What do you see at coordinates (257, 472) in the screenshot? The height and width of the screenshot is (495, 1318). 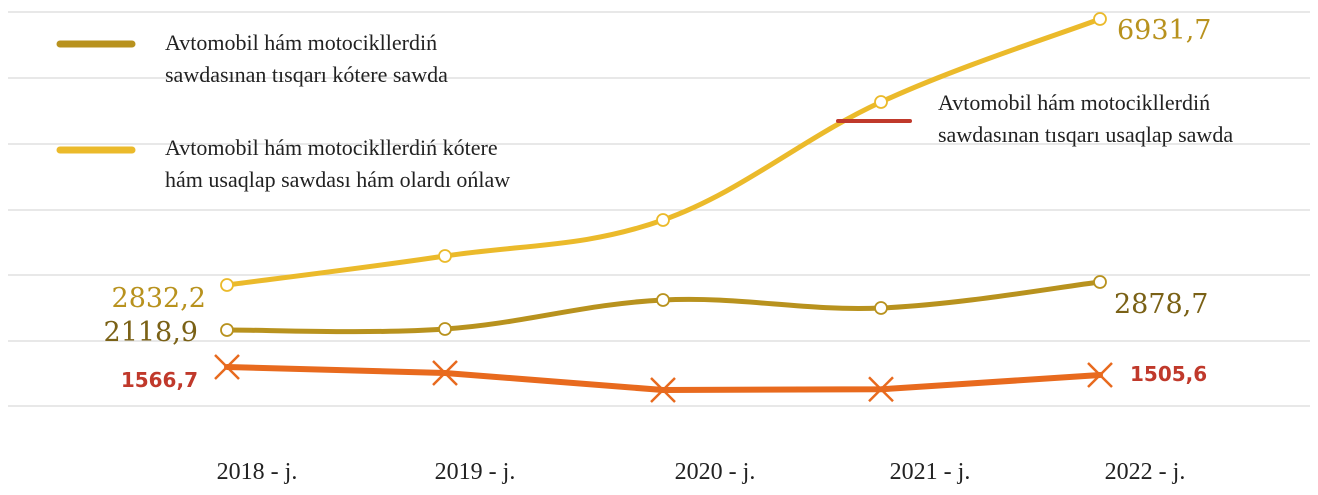 I see `x-tick-label: 2018 - j.` at bounding box center [257, 472].